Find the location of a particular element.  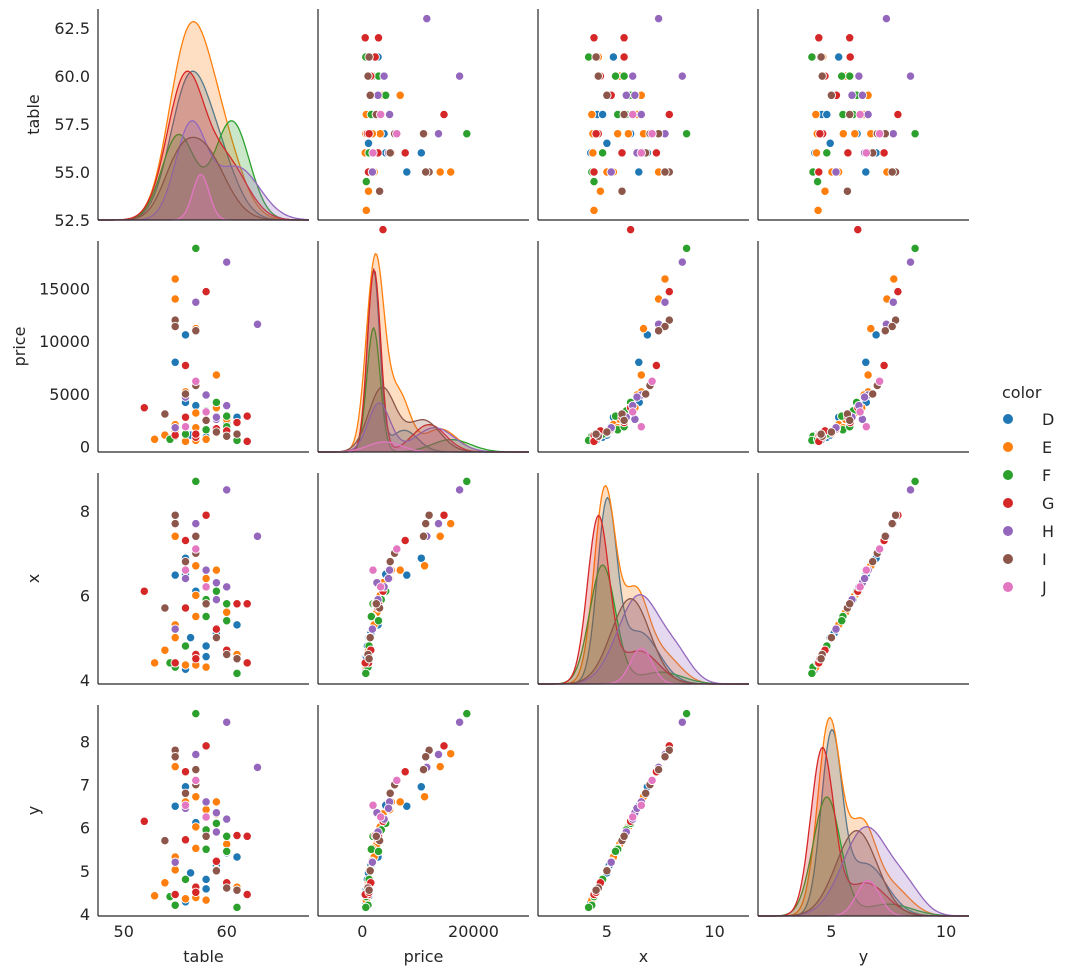

ytick-x-1: 6 is located at coordinates (85, 595).